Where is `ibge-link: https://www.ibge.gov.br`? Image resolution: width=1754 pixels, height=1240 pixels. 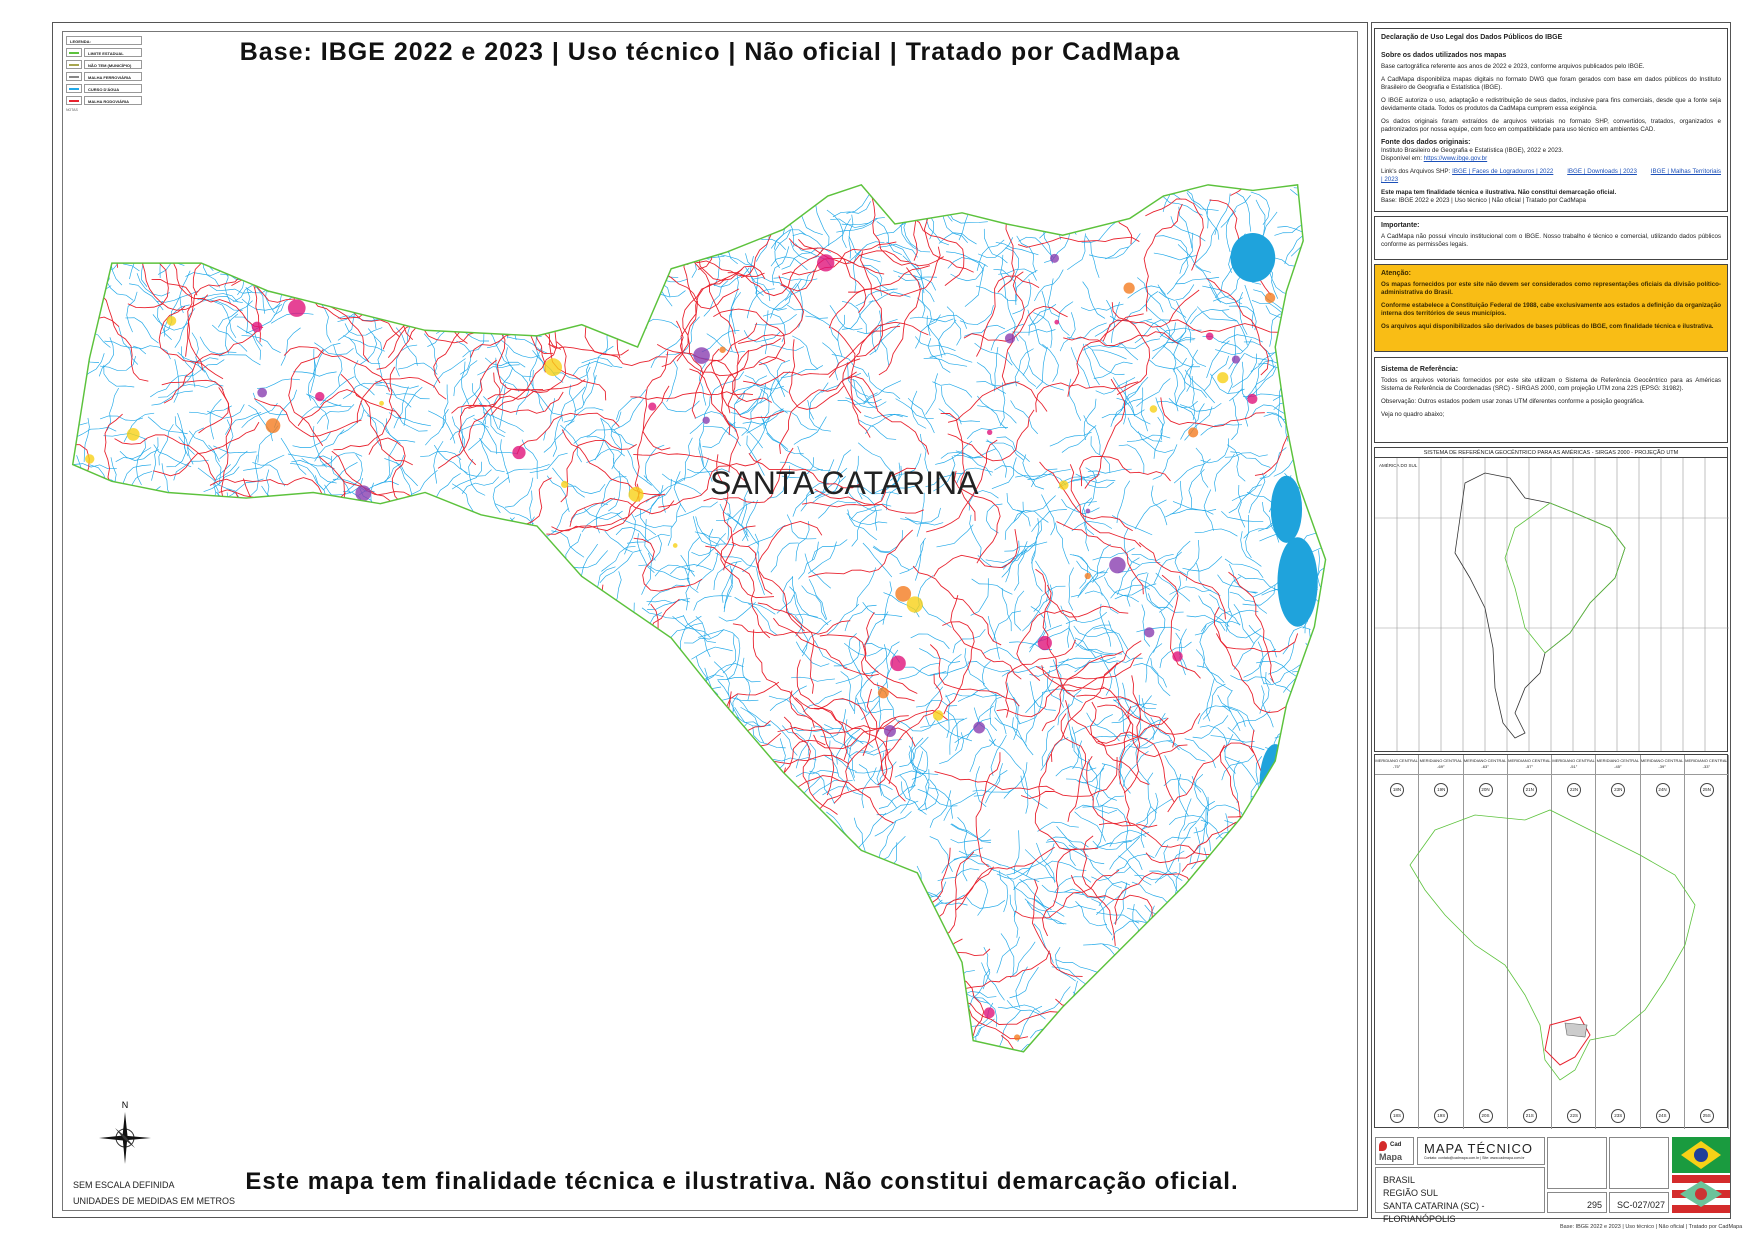 ibge-link: https://www.ibge.gov.br is located at coordinates (1455, 158).